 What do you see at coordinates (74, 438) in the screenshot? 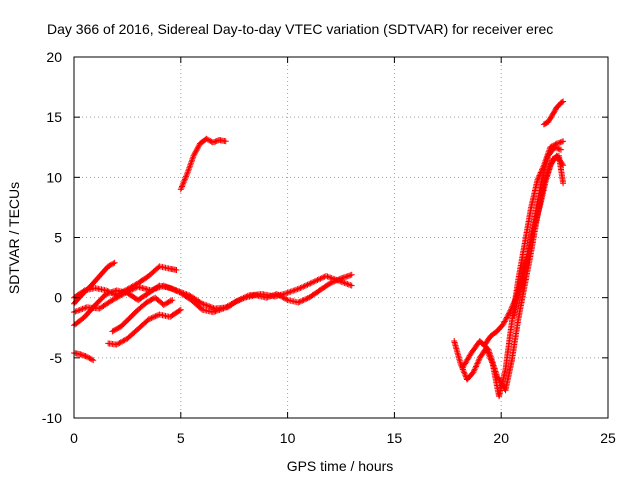
I see `x-tick-label: 0` at bounding box center [74, 438].